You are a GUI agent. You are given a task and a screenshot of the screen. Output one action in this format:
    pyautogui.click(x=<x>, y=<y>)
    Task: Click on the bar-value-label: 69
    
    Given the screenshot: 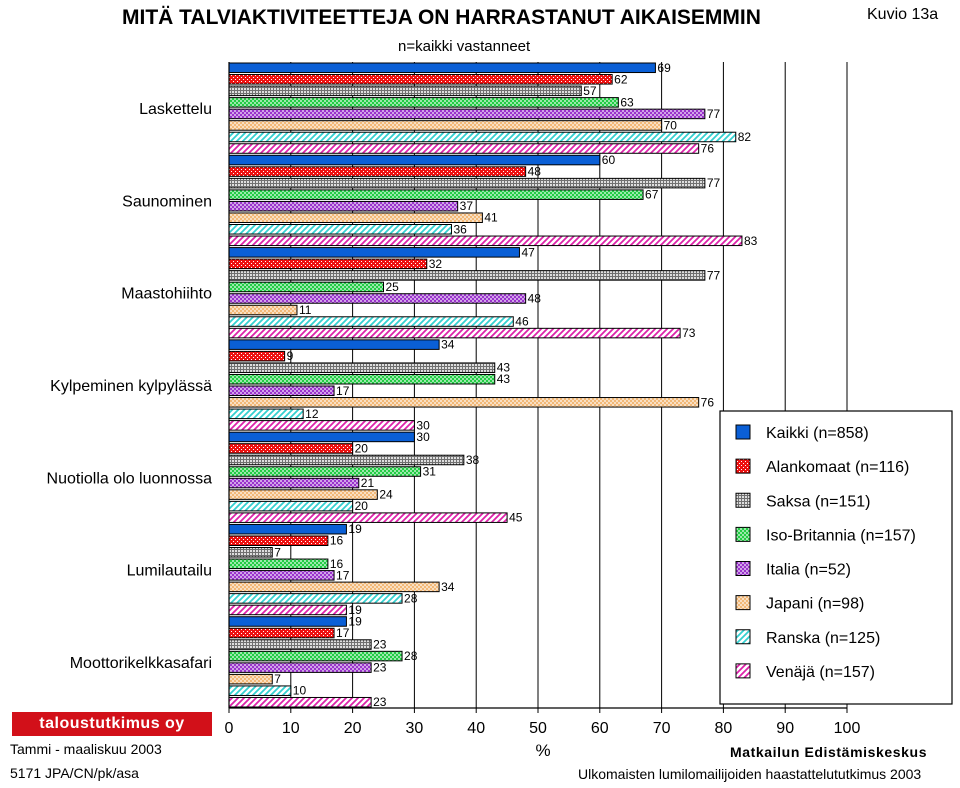 What is the action you would take?
    pyautogui.click(x=664, y=68)
    